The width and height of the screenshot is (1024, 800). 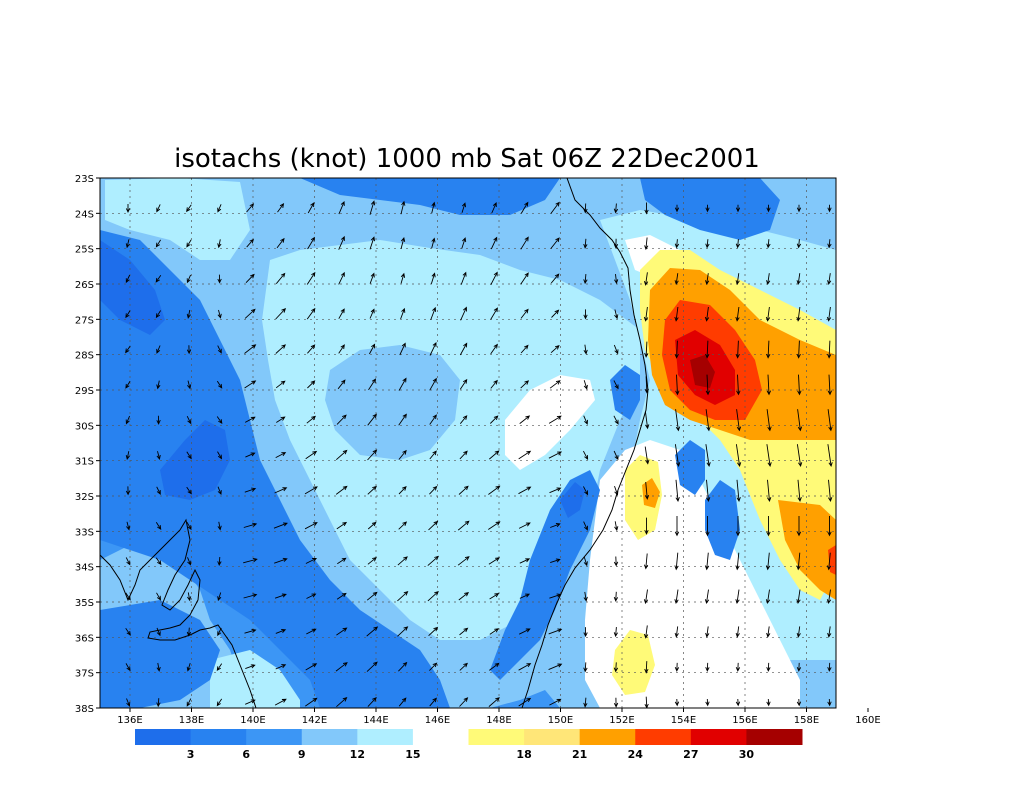 I want to click on colorbar-label: 6, so click(x=246, y=754).